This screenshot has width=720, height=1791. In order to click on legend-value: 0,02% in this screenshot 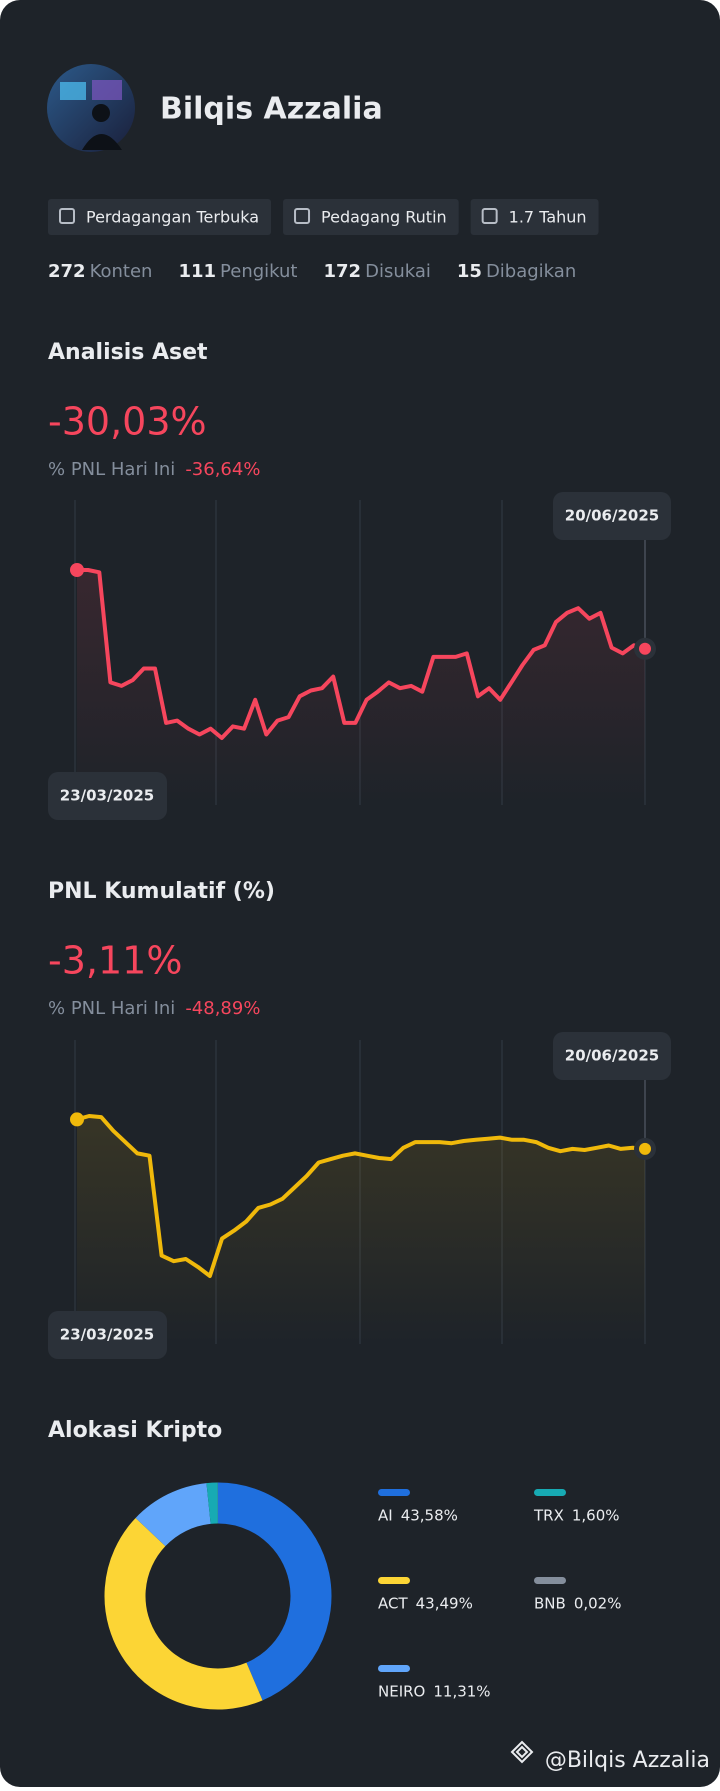, I will do `click(598, 1604)`.